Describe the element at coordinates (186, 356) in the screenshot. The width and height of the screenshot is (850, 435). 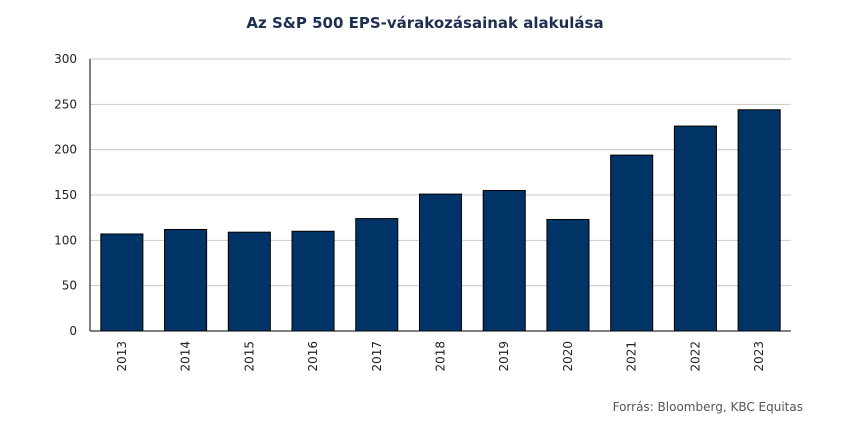
I see `x-tick-label: 2014` at that location.